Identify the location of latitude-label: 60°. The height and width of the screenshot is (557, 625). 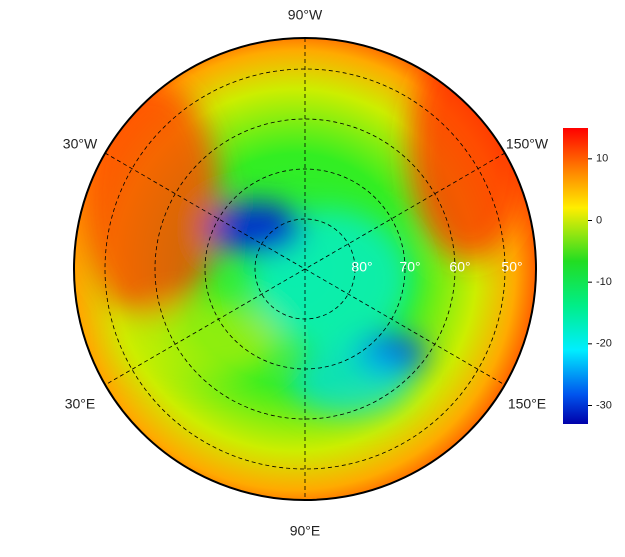
(459, 267).